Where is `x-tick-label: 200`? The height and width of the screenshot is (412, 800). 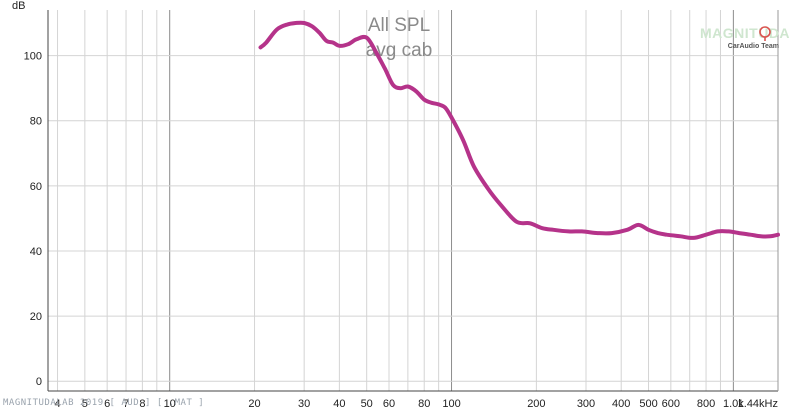 x-tick-label: 200 is located at coordinates (536, 404).